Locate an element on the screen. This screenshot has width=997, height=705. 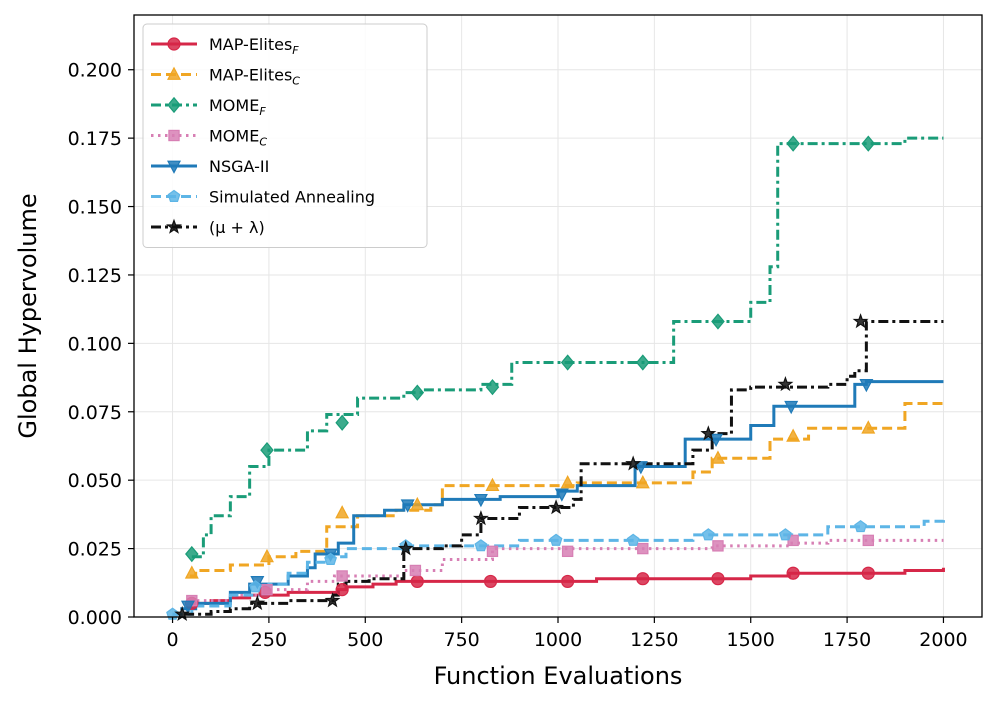
y-tick-label: 0.175 is located at coordinates (95, 139).